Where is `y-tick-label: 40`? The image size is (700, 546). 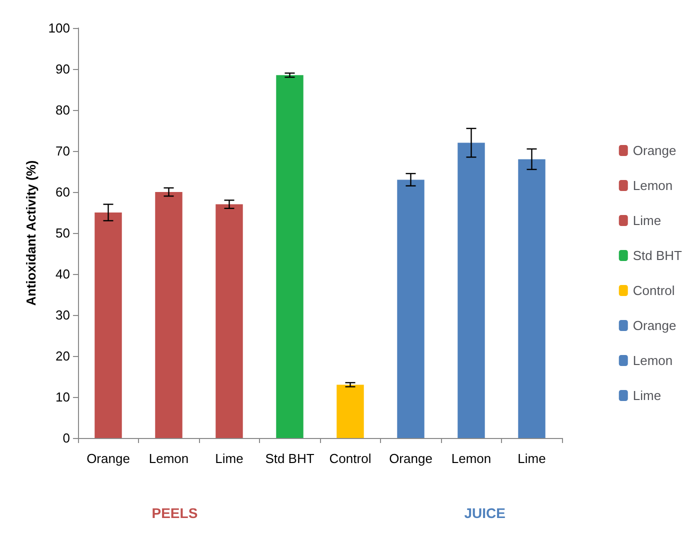 y-tick-label: 40 is located at coordinates (63, 274).